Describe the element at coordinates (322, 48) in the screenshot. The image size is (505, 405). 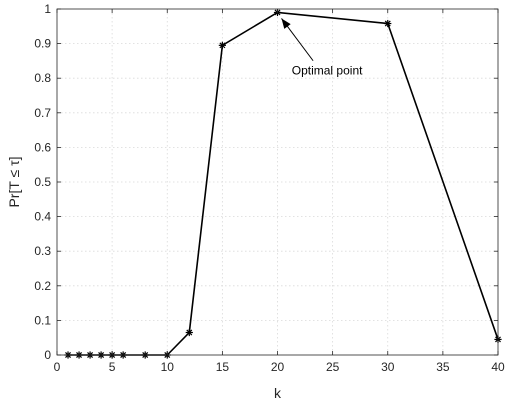
I see `annotations: Optimal point` at that location.